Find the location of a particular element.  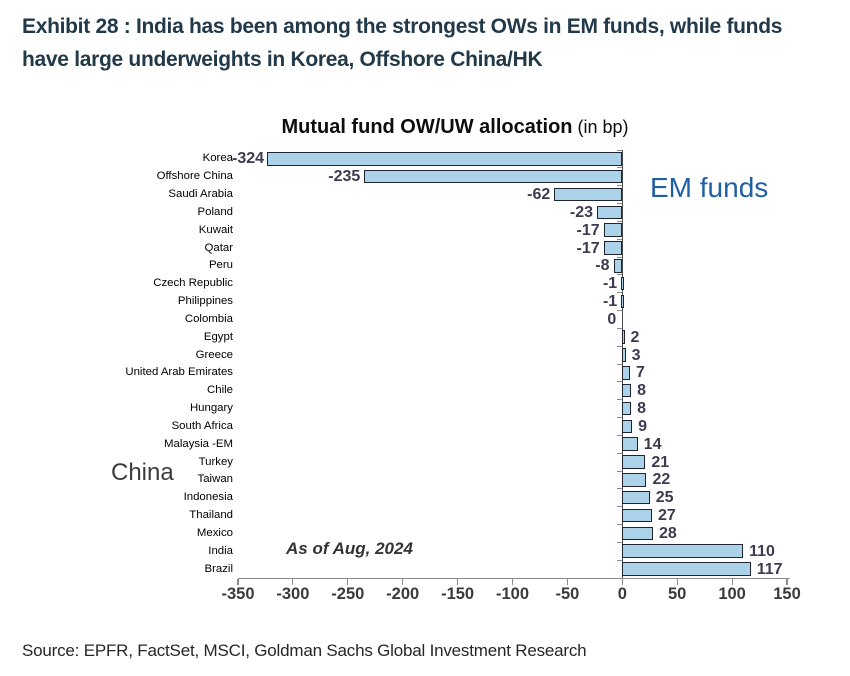

chart-title: Mutual fund OW/UW allocation (in bp) is located at coordinates (454, 127).